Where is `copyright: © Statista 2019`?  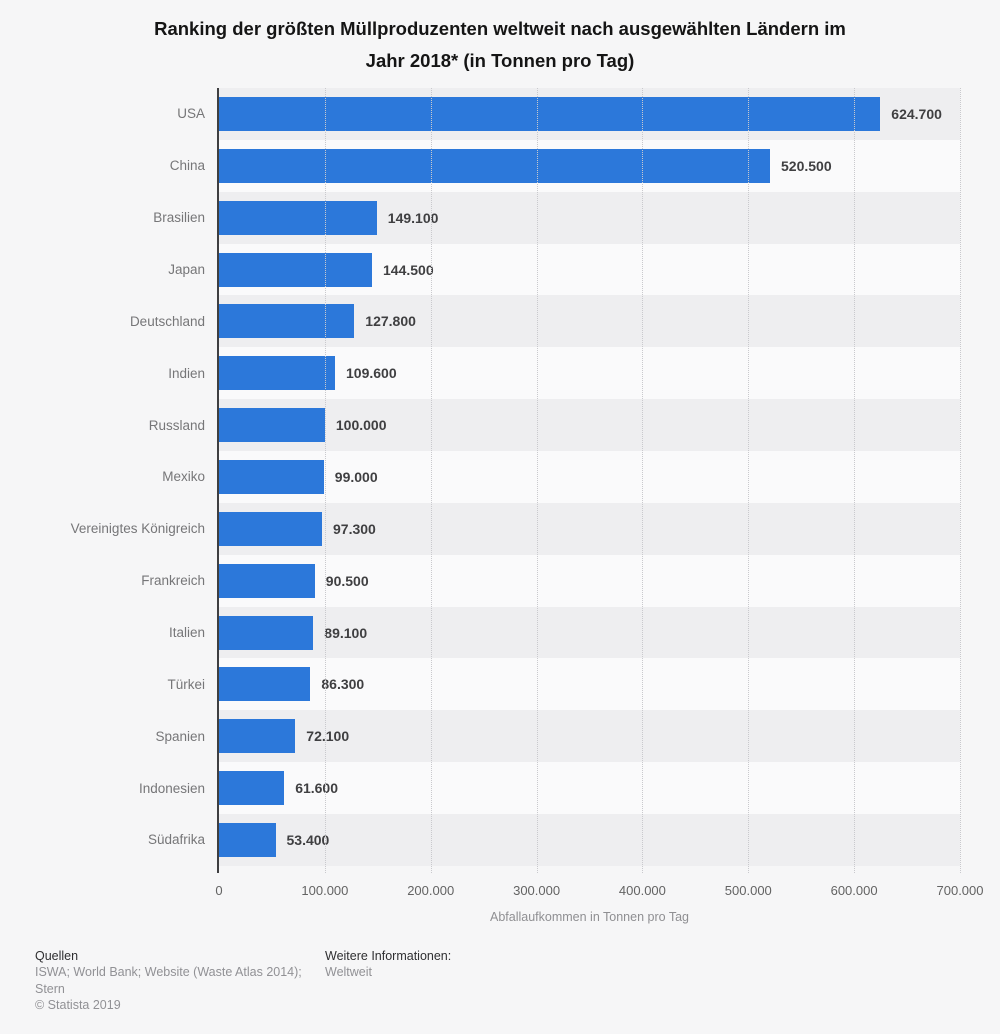 copyright: © Statista 2019 is located at coordinates (78, 1004).